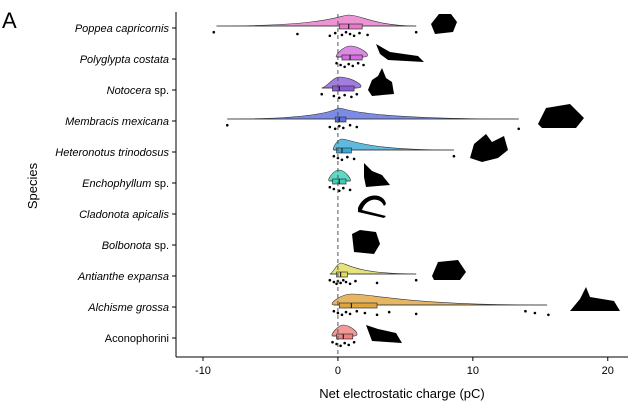 The width and height of the screenshot is (642, 406). Describe the element at coordinates (125, 184) in the screenshot. I see `species-label: Enchophyllum sp.` at that location.